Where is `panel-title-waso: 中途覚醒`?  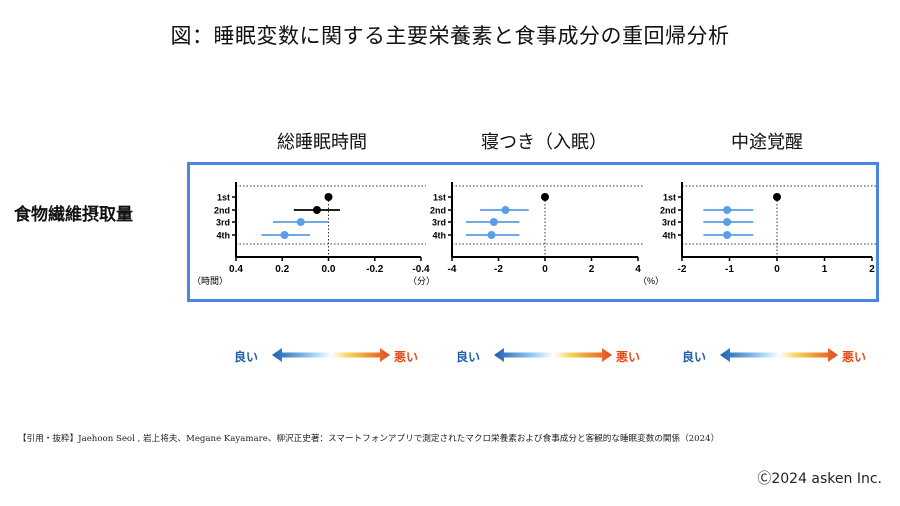
panel-title-waso: 中途覚醒 is located at coordinates (767, 142).